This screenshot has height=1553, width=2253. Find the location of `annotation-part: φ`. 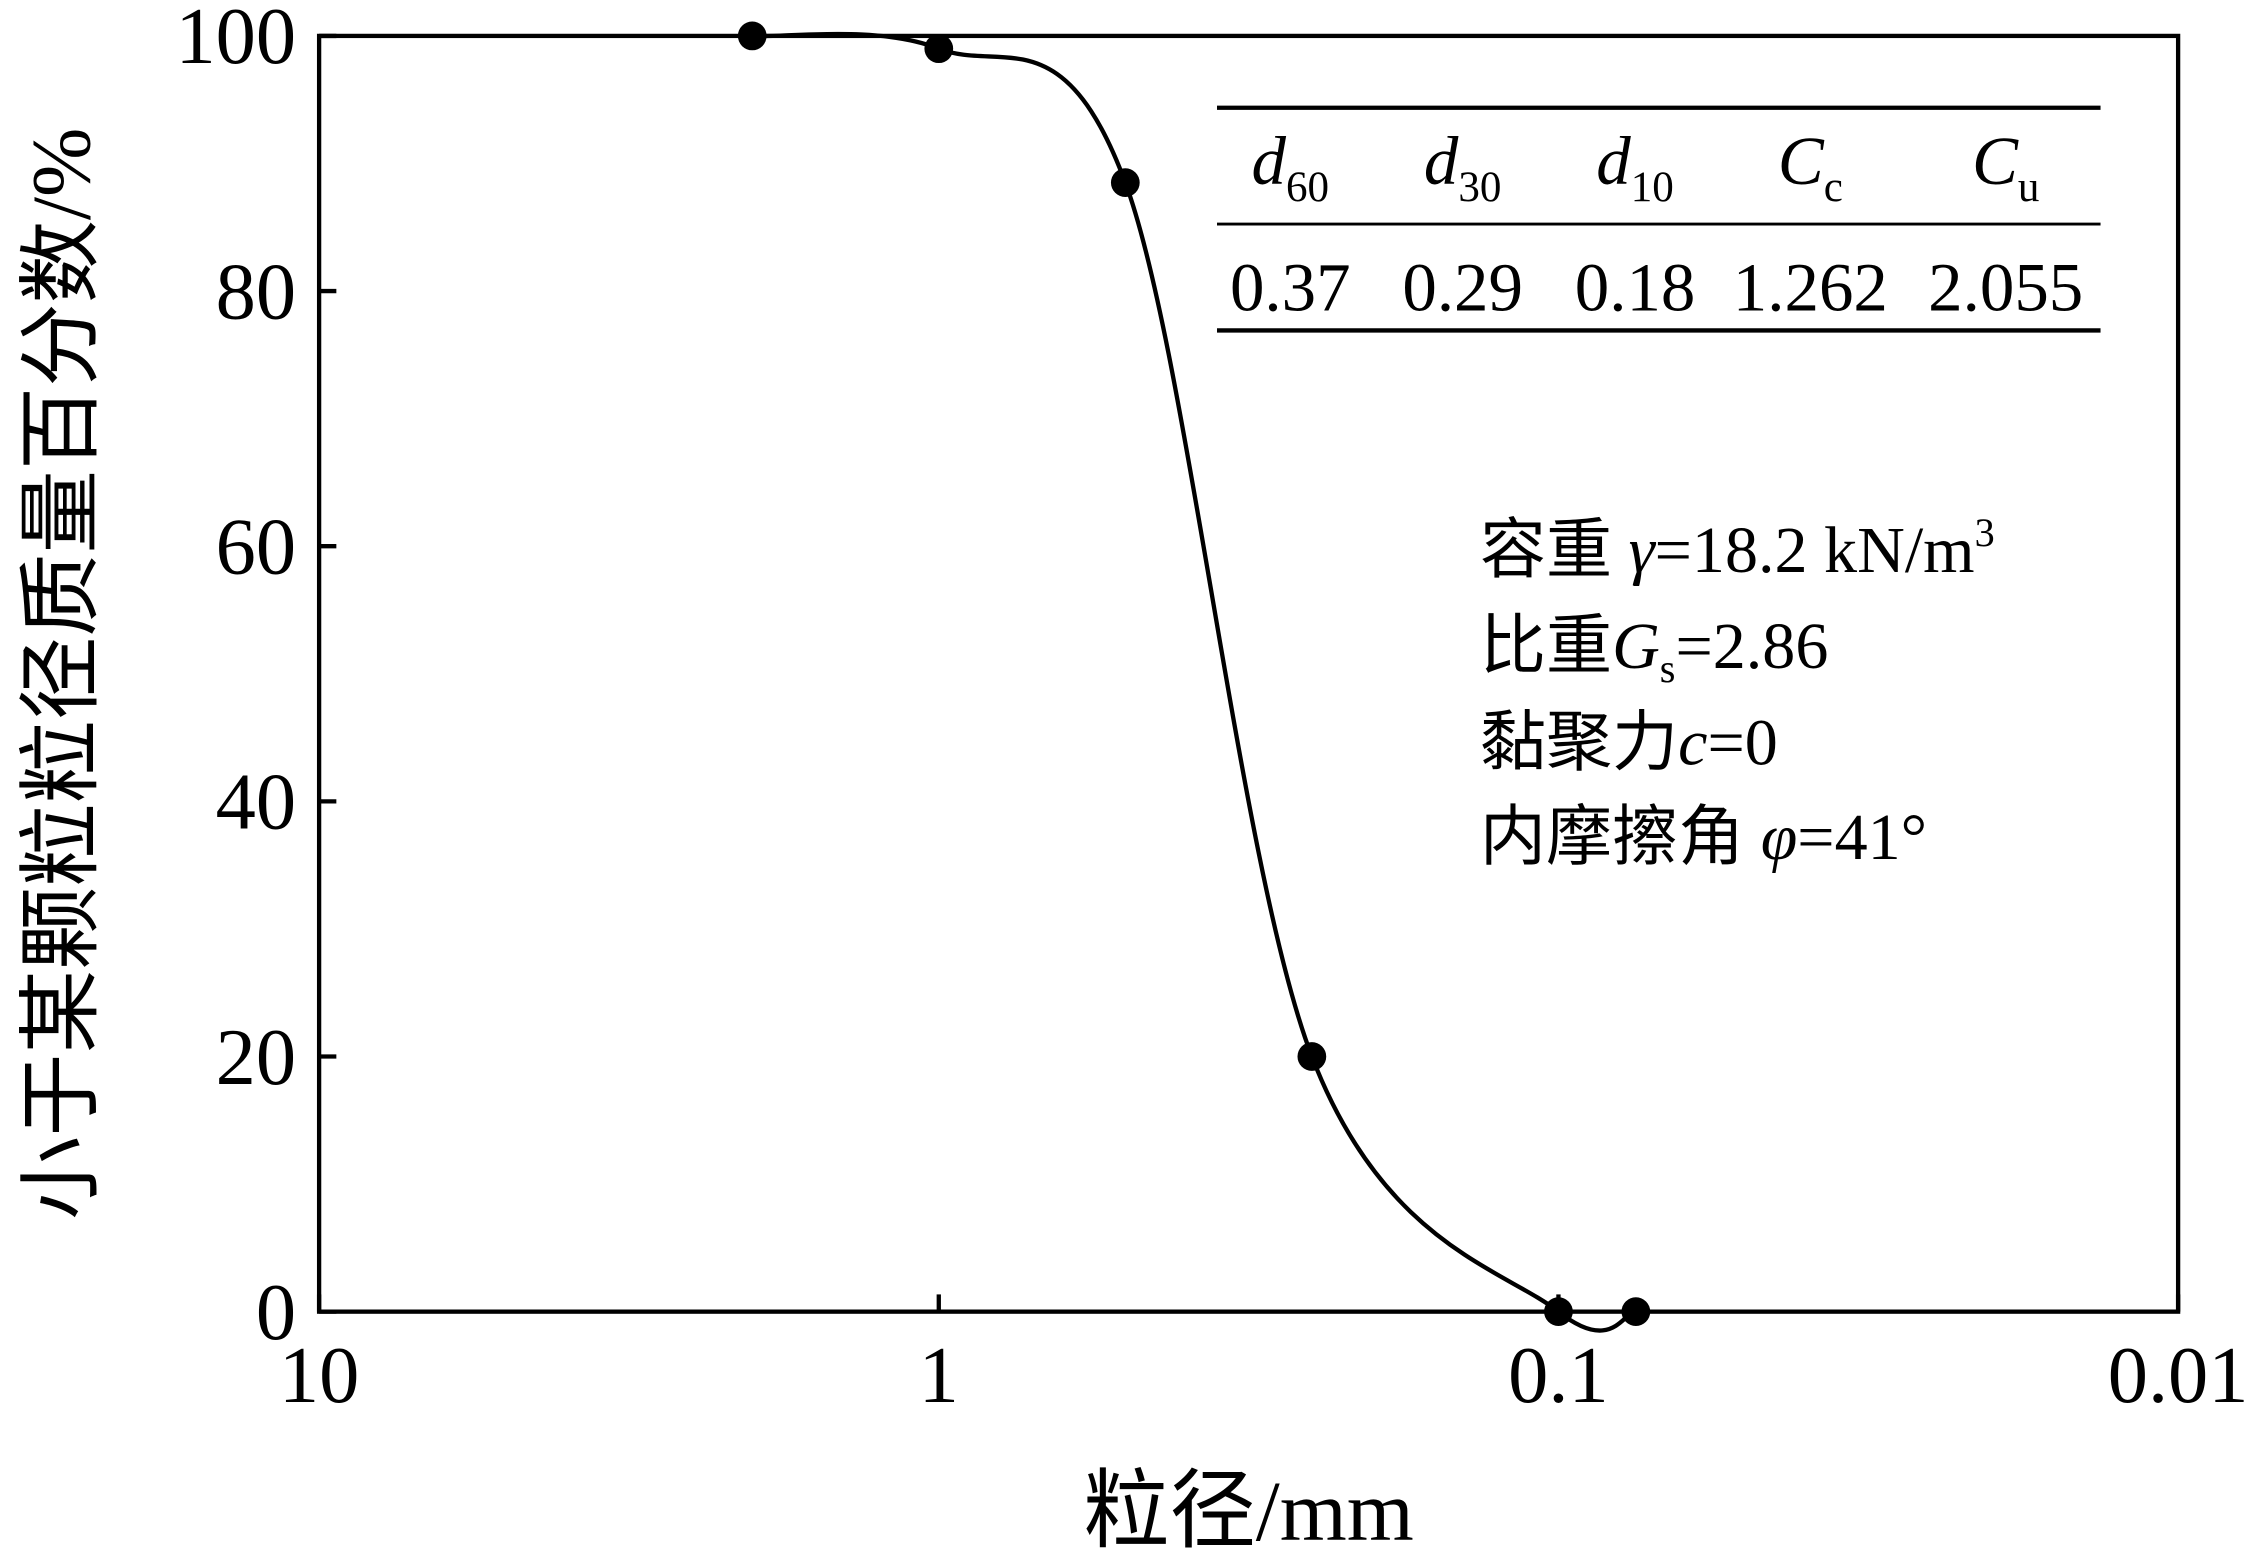

annotation-part: φ is located at coordinates (1779, 837).